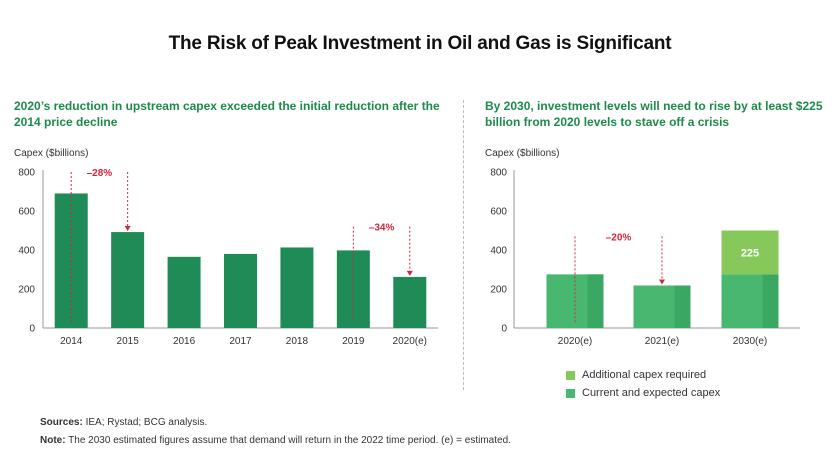 The width and height of the screenshot is (840, 472). What do you see at coordinates (240, 341) in the screenshot?
I see `x-tick-label-3: 2017` at bounding box center [240, 341].